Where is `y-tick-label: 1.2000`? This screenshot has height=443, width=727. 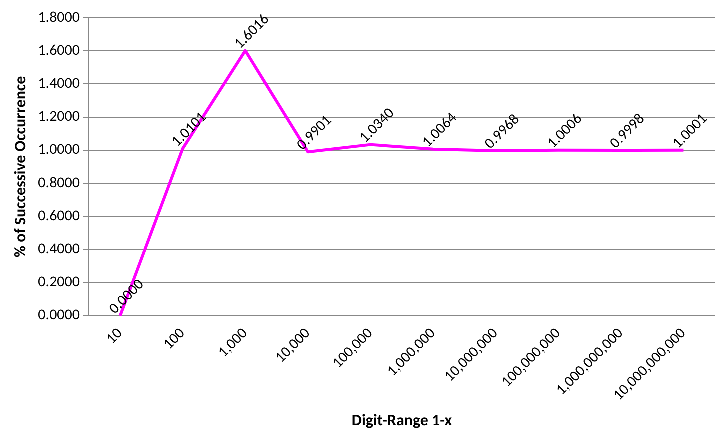 y-tick-label: 1.2000 is located at coordinates (59, 117).